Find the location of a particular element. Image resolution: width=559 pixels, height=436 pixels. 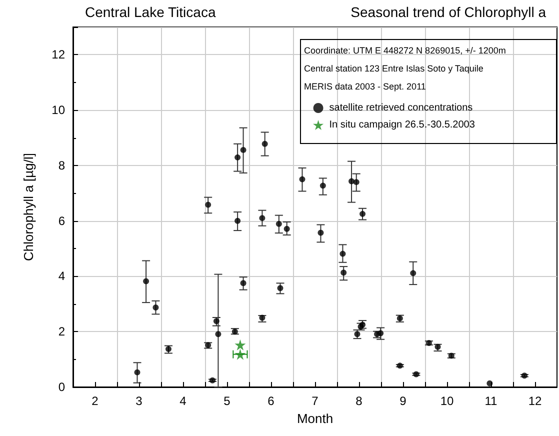

annotation: Coordinate: UTM E 448272 N 8269015, +/- 1200m is located at coordinates (405, 51).